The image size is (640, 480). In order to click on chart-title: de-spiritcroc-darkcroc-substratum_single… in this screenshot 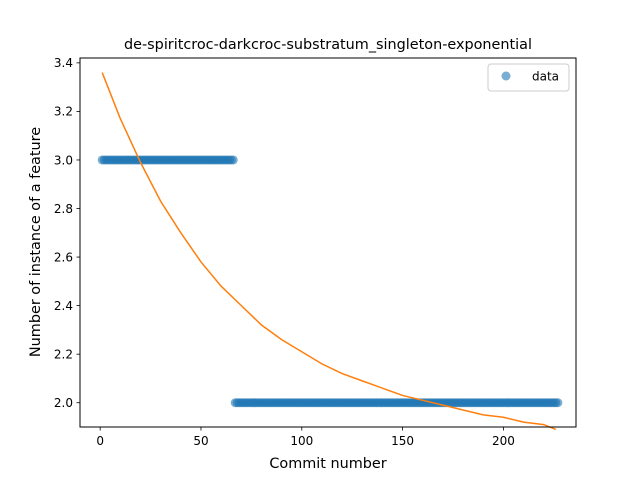, I will do `click(328, 45)`.